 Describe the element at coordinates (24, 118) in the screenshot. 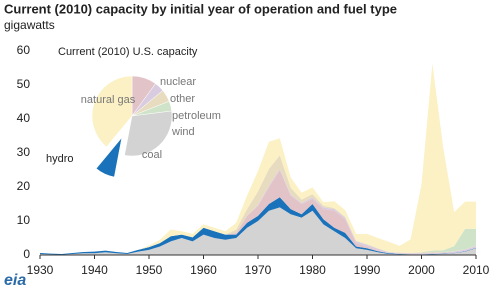

I see `y-tick-label: 40` at that location.